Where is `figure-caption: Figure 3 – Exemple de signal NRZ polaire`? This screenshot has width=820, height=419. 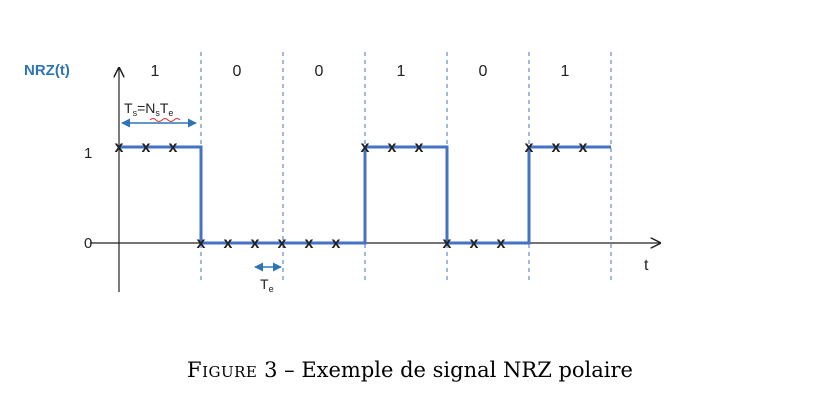
figure-caption: Figure 3 – Exemple de signal NRZ polaire is located at coordinates (410, 370).